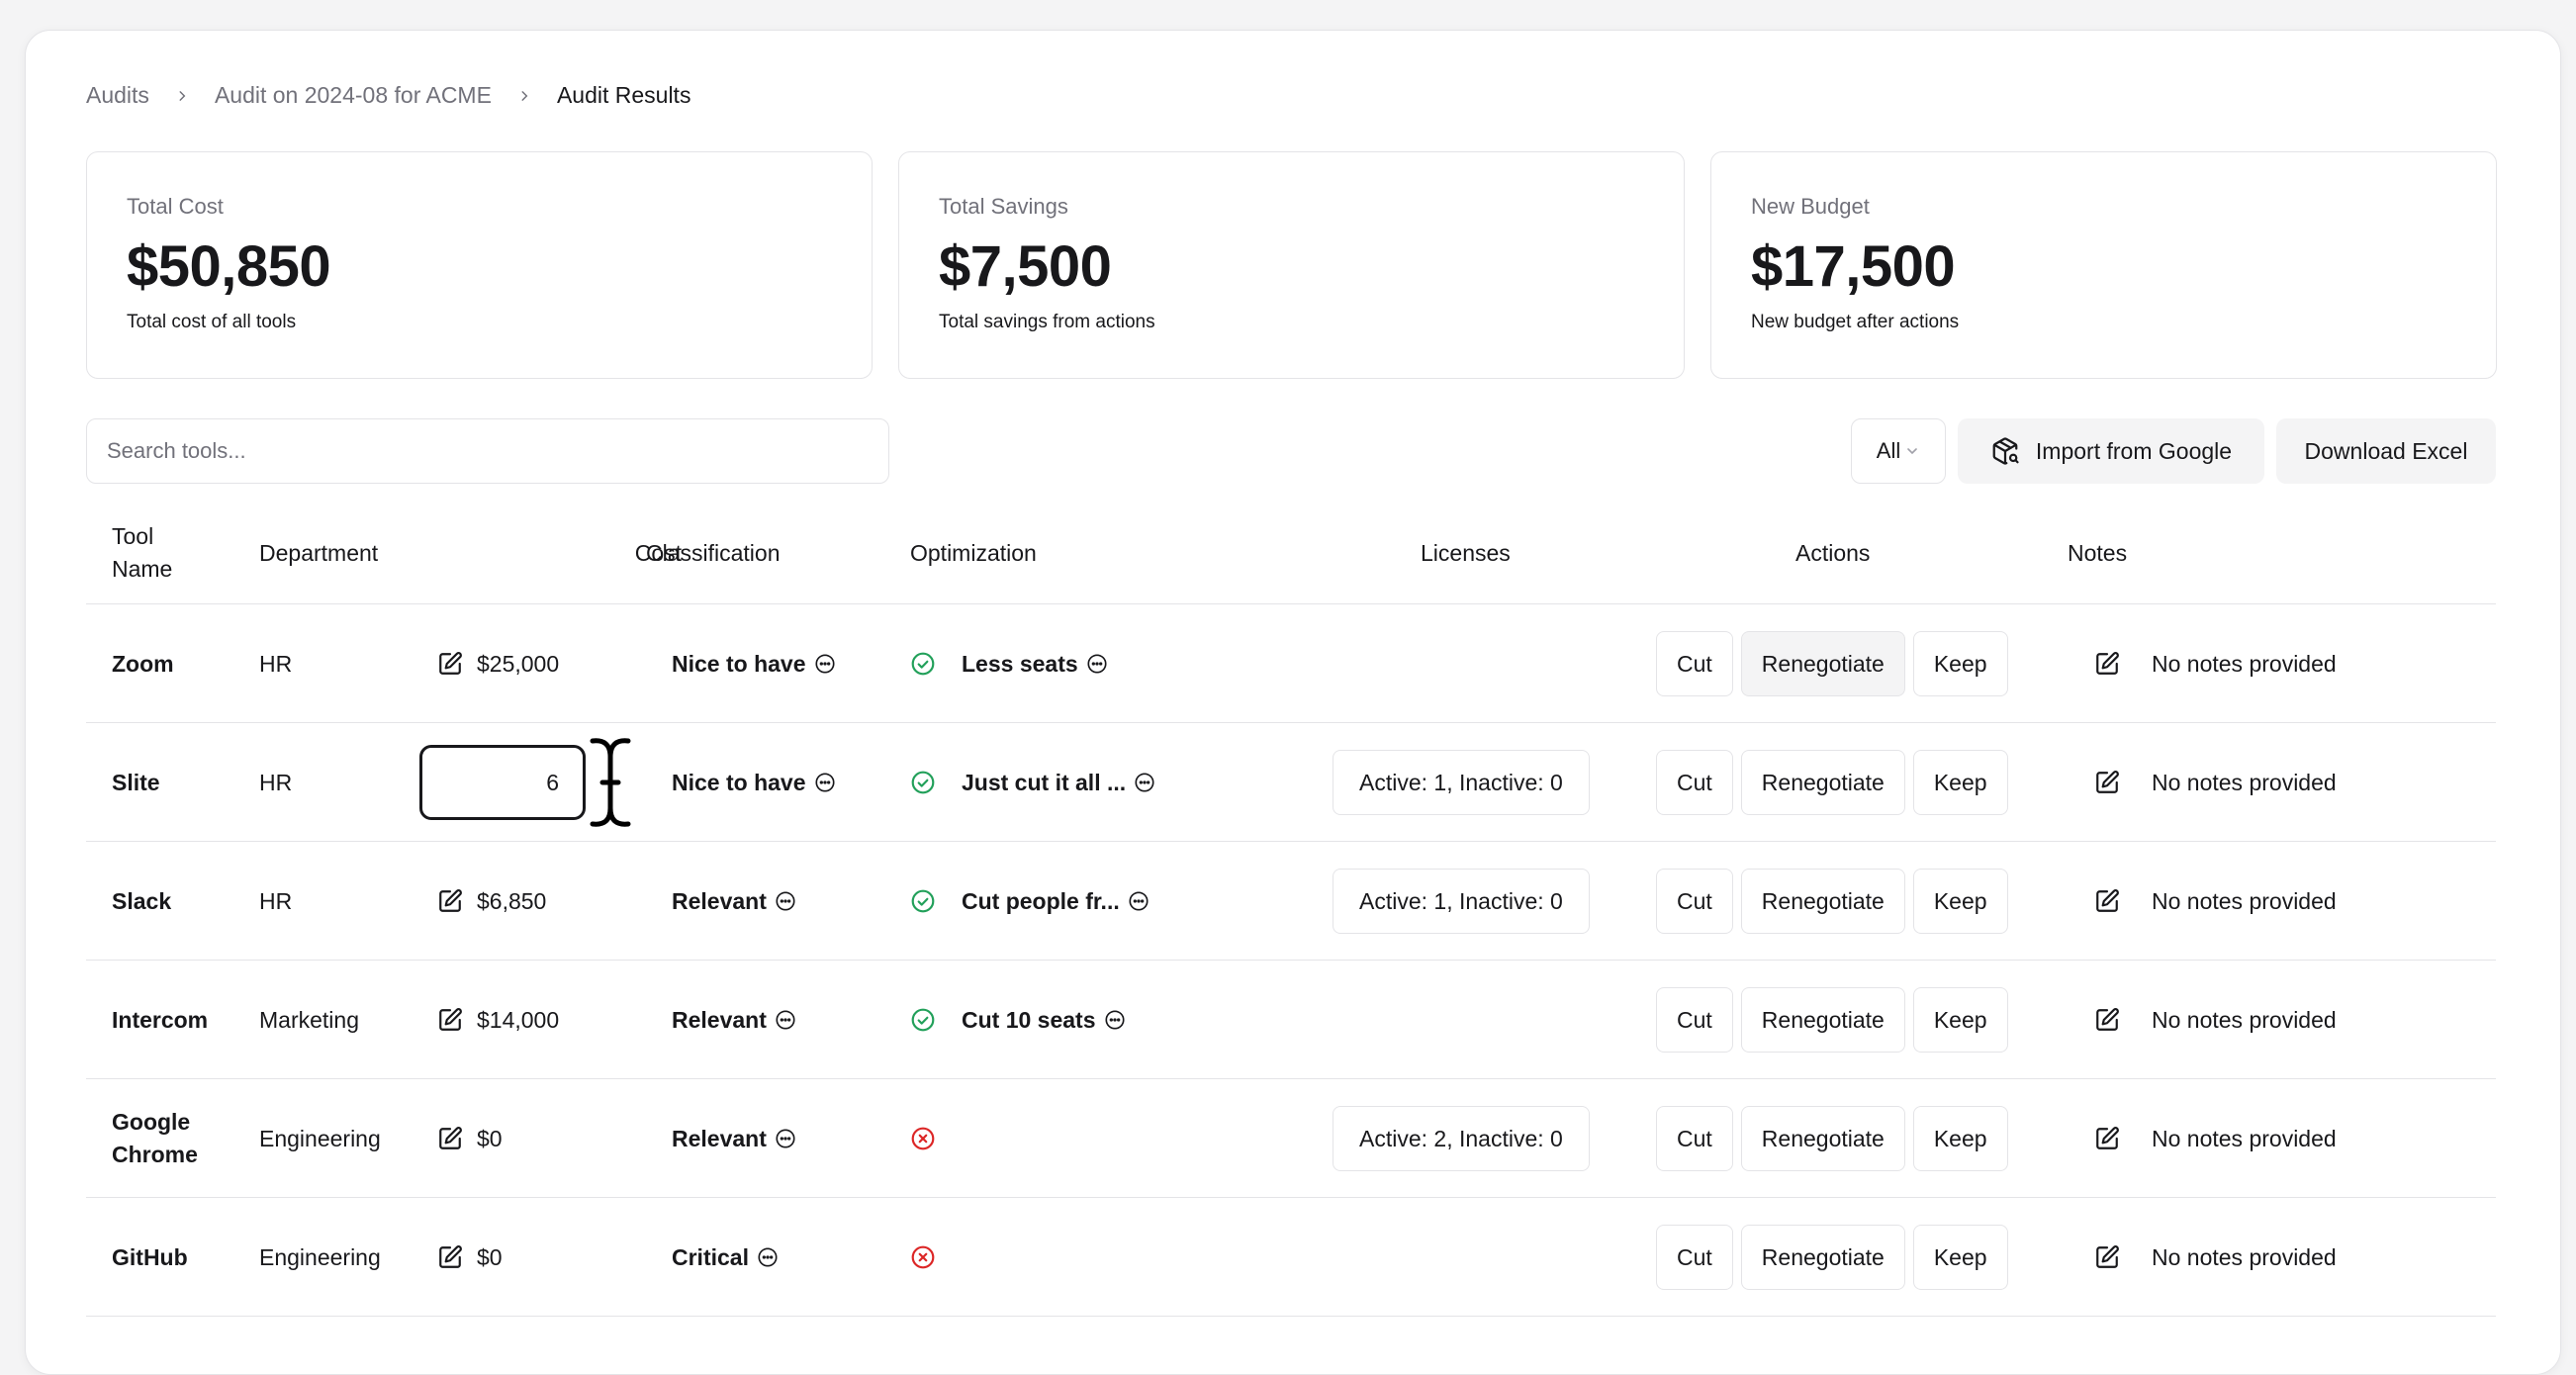  I want to click on stat-value: $7,500, so click(1025, 266).